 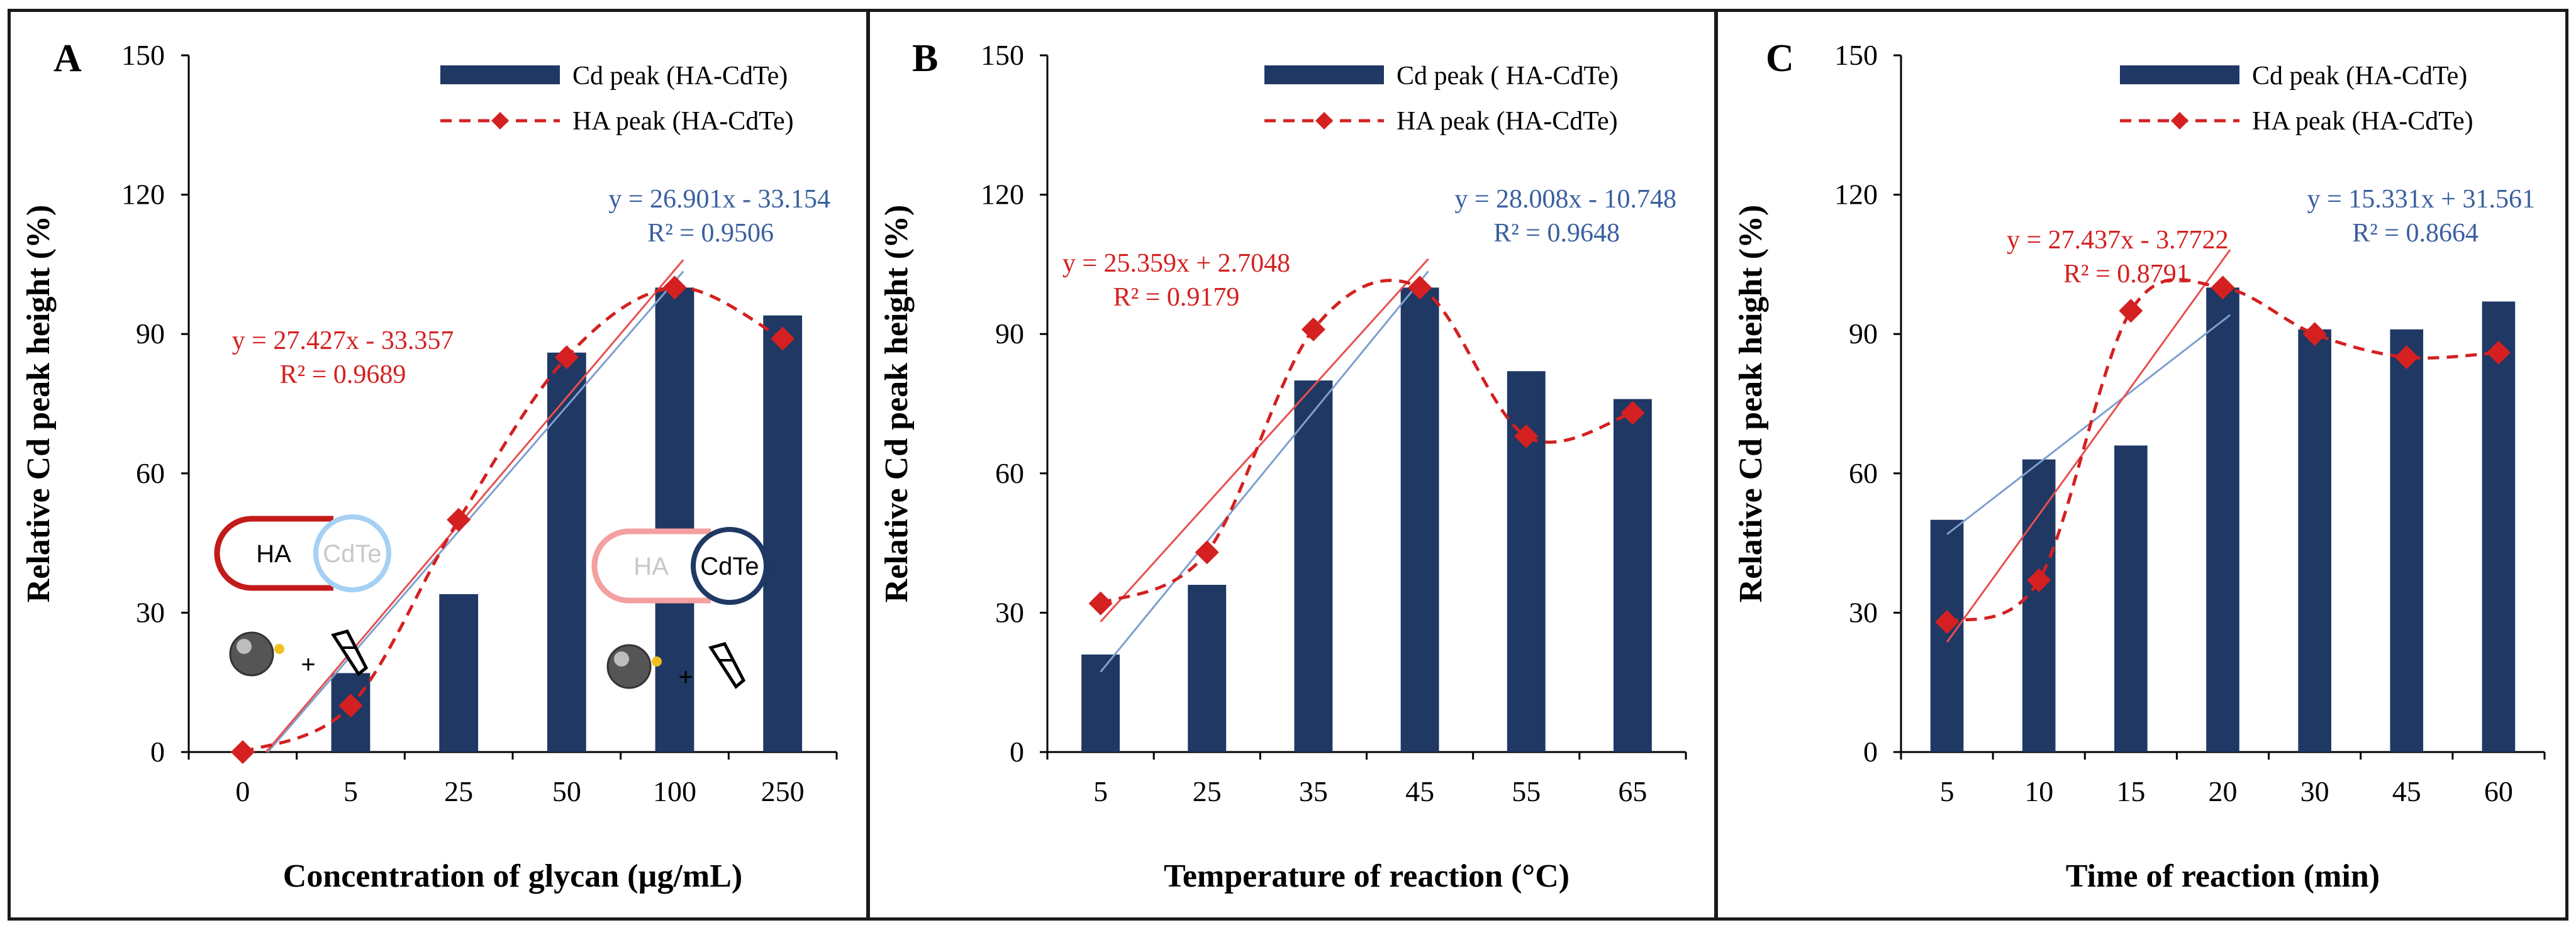 What do you see at coordinates (1863, 334) in the screenshot?
I see `y-tick-label: 90` at bounding box center [1863, 334].